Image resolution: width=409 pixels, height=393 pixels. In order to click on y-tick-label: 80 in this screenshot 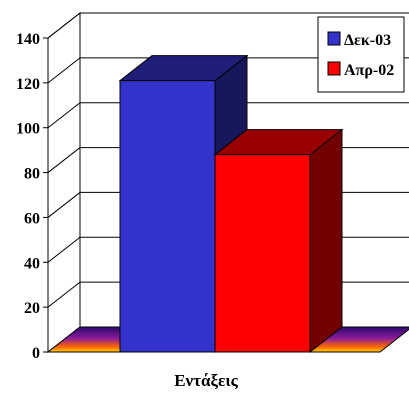, I will do `click(32, 174)`.